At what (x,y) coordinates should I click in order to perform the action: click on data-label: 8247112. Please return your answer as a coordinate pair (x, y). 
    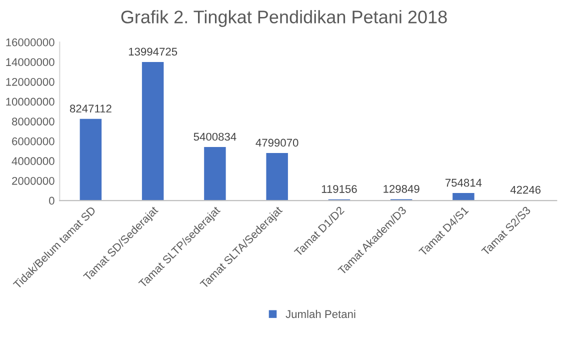
    Looking at the image, I should click on (91, 108).